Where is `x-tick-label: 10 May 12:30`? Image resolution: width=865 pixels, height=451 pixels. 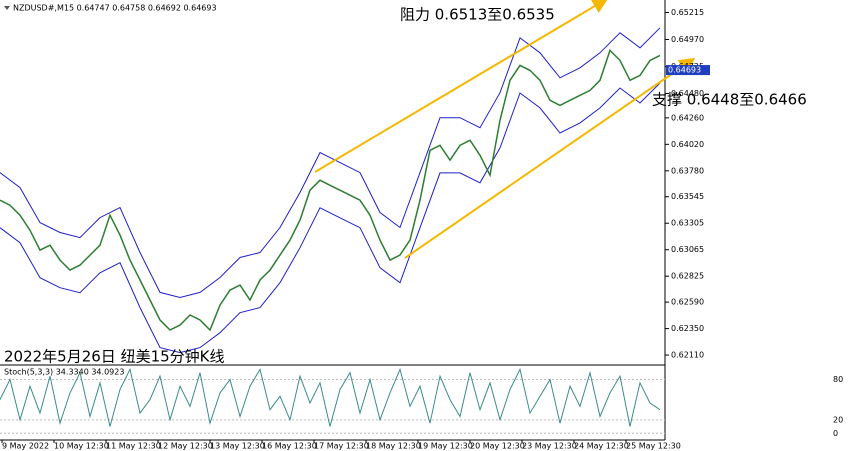 x-tick-label: 10 May 12:30 is located at coordinates (81, 446).